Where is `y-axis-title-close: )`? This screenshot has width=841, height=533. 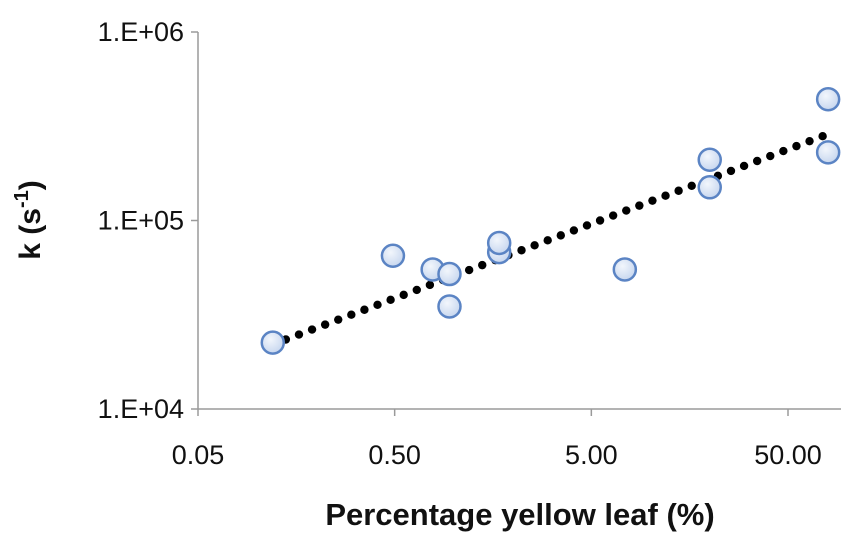
y-axis-title-close: ) is located at coordinates (30, 185).